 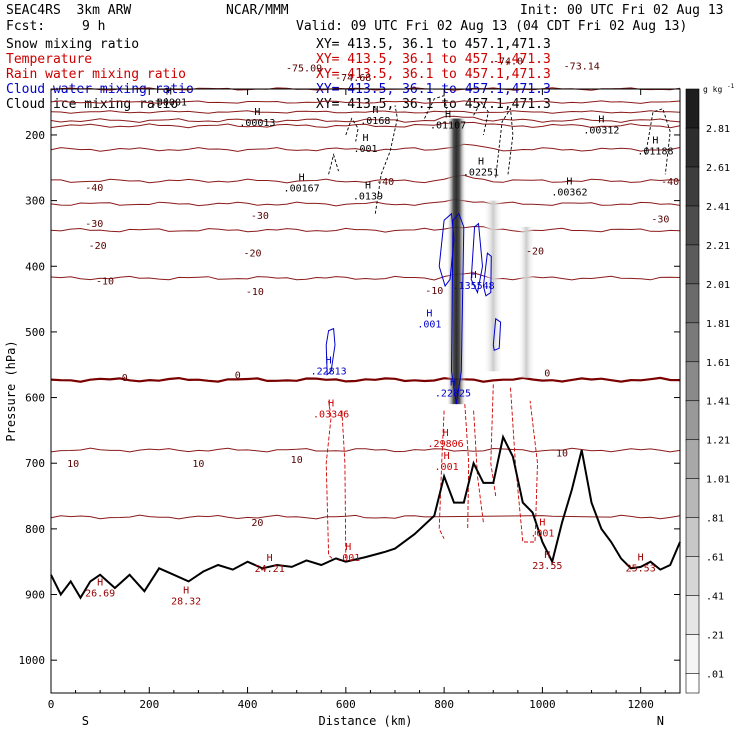 What do you see at coordinates (49, 59) in the screenshot?
I see `legend-label-temperature: Temperature` at bounding box center [49, 59].